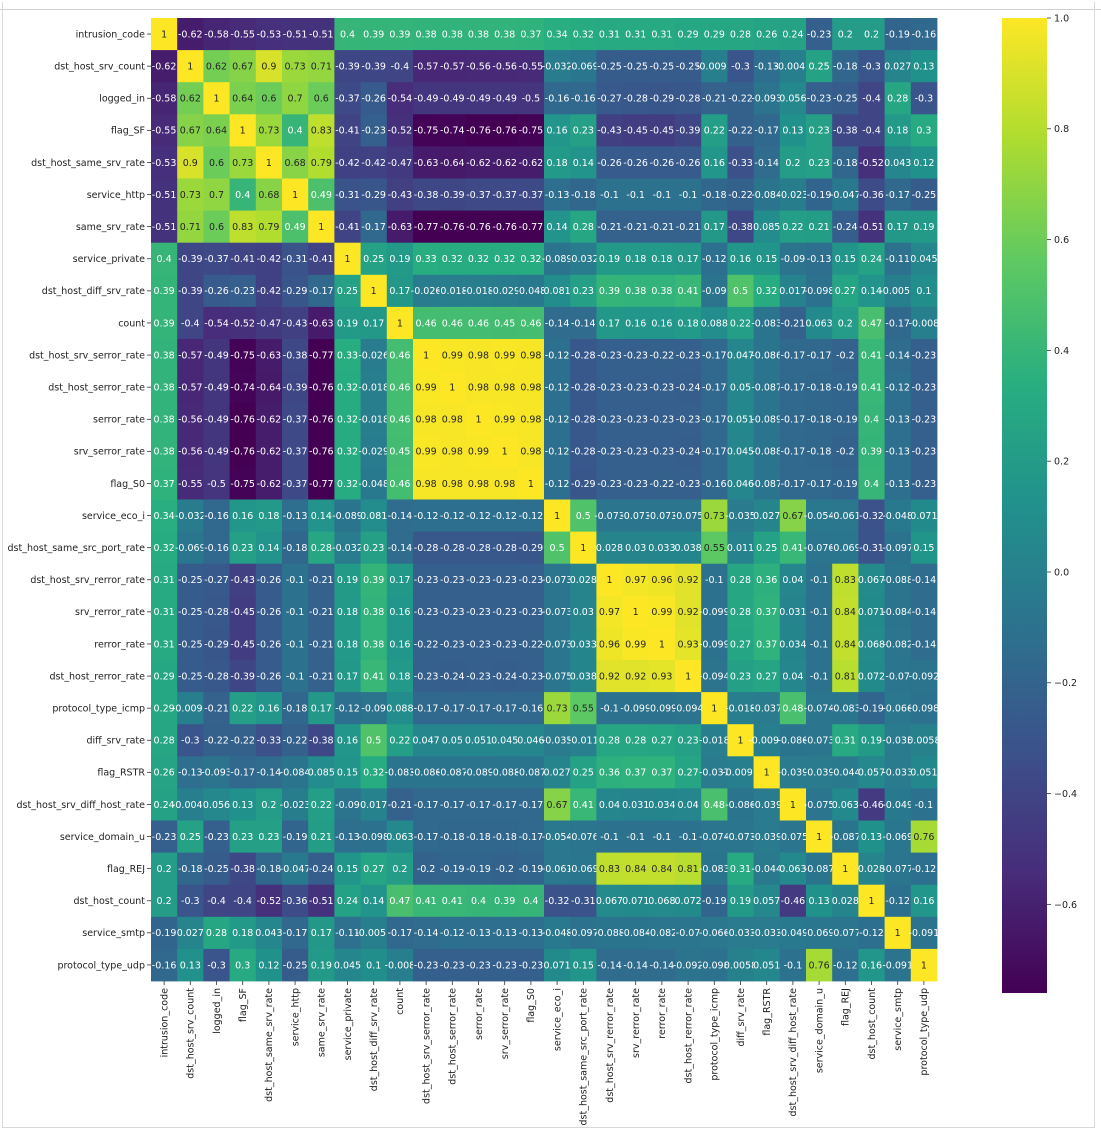 This screenshot has height=1132, width=1101. I want to click on heatmap-cell-value: -0.3, so click(740, 66).